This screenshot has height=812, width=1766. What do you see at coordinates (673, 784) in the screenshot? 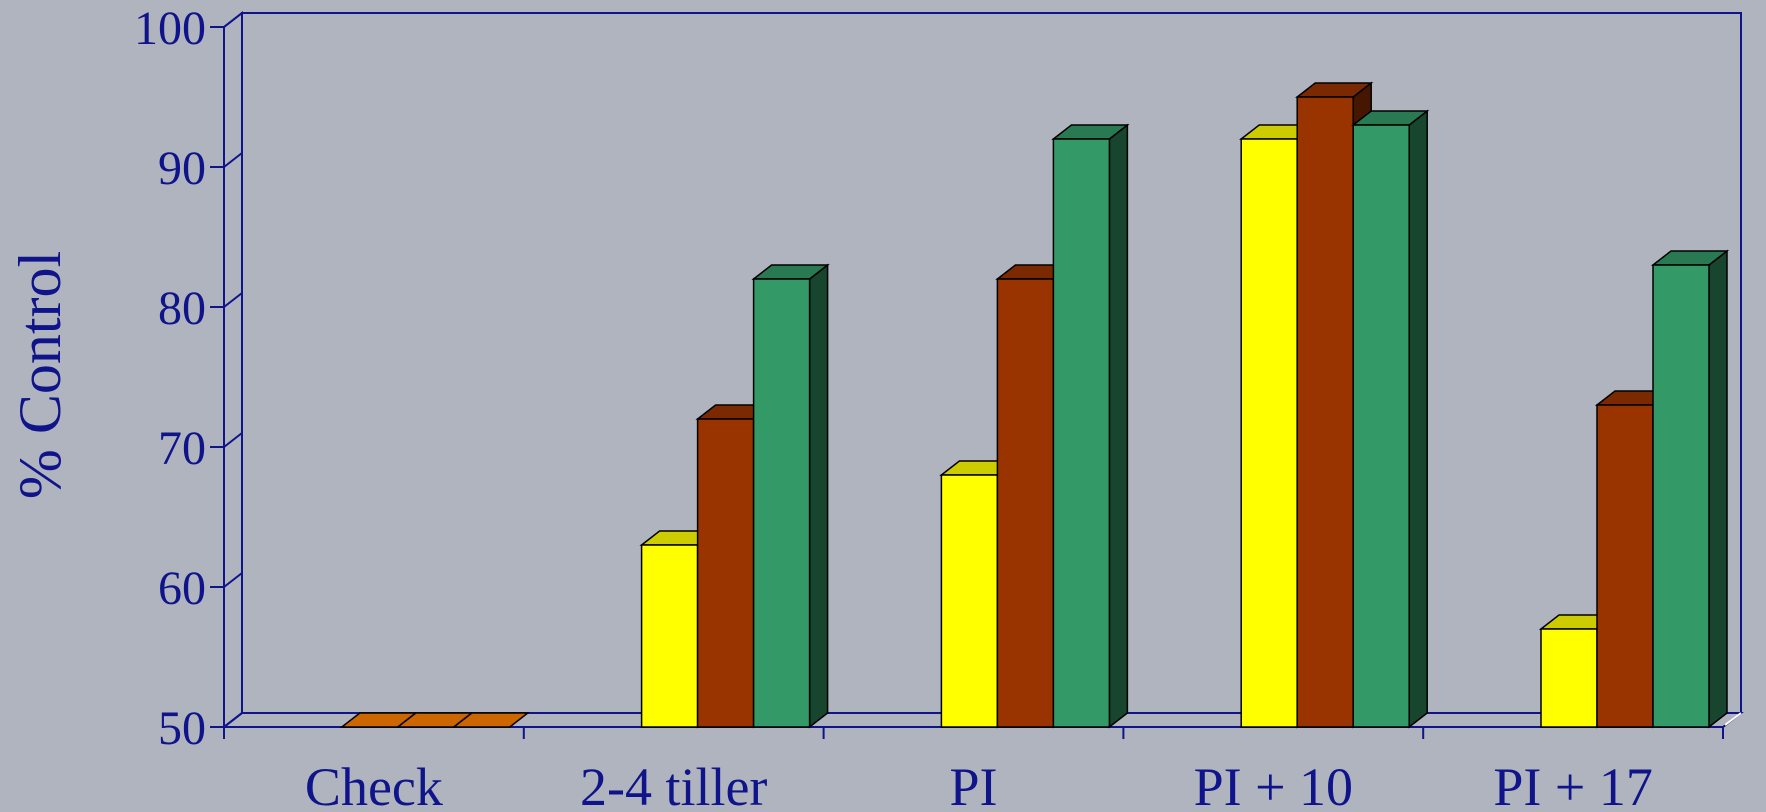
I see `x-category-label: 2-4 tiller` at bounding box center [673, 784].